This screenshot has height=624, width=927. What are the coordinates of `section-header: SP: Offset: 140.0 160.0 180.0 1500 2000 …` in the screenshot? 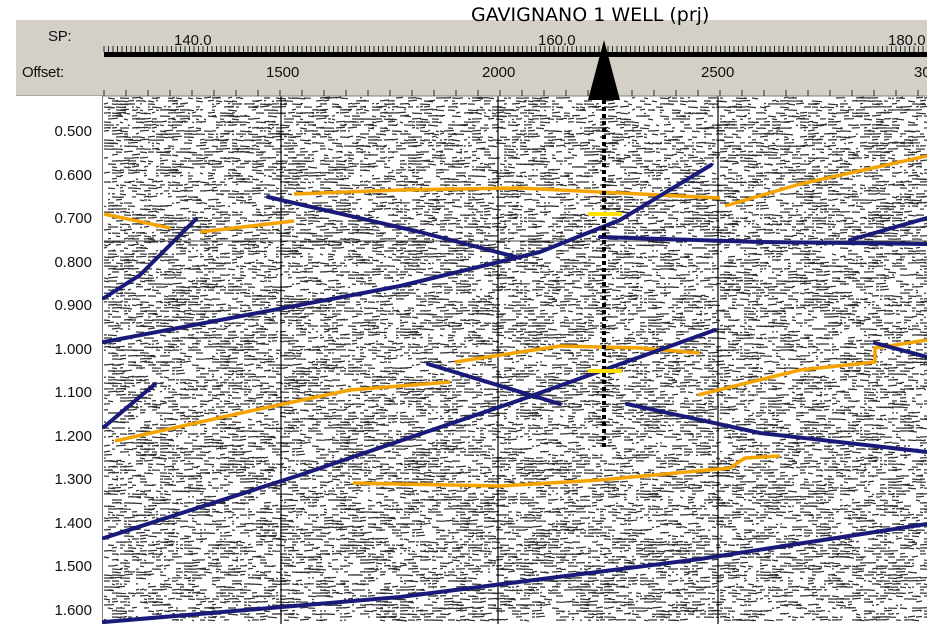 It's located at (471, 58).